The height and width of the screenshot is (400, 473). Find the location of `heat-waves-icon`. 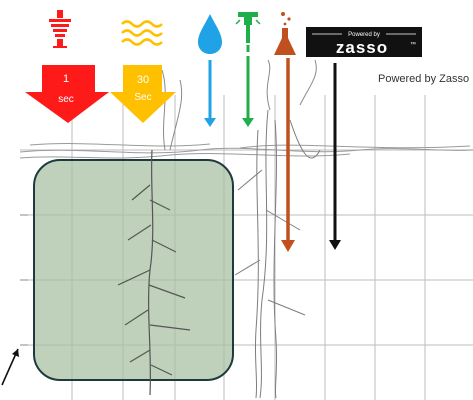

heat-waves-icon is located at coordinates (142, 33).